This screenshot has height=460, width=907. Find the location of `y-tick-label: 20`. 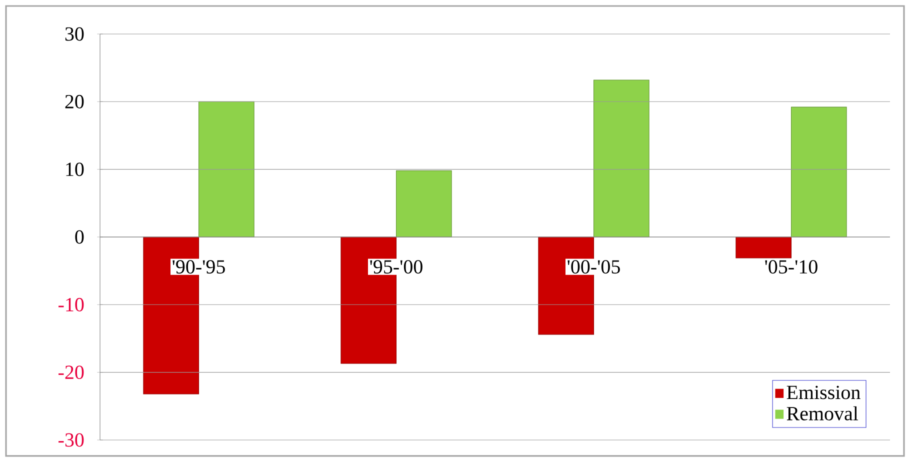

y-tick-label: 20 is located at coordinates (74, 101).